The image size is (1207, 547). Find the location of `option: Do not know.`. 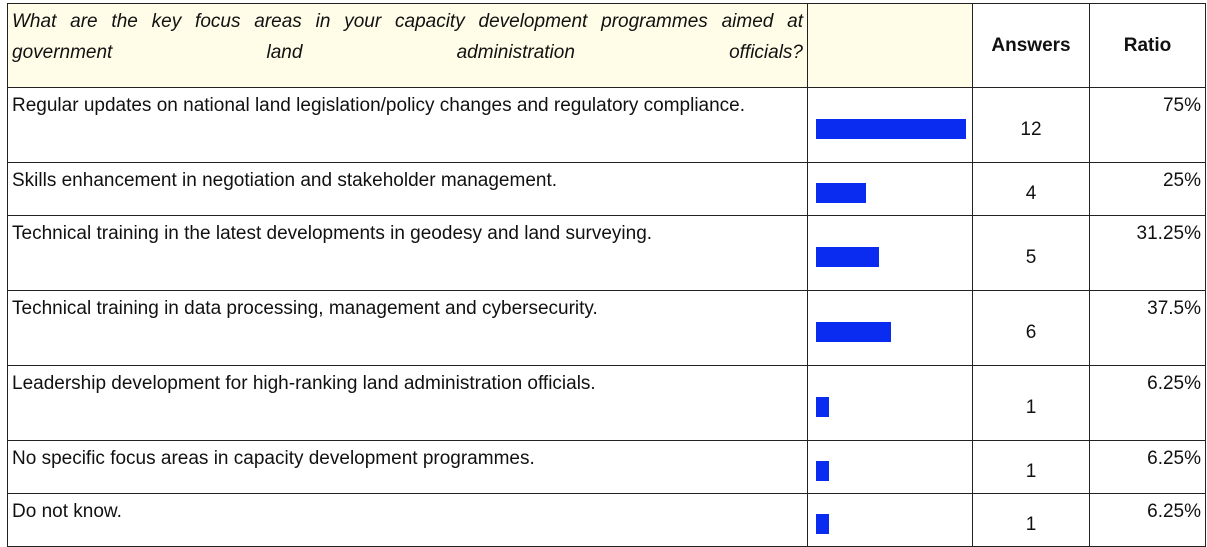

option: Do not know. is located at coordinates (407, 520).